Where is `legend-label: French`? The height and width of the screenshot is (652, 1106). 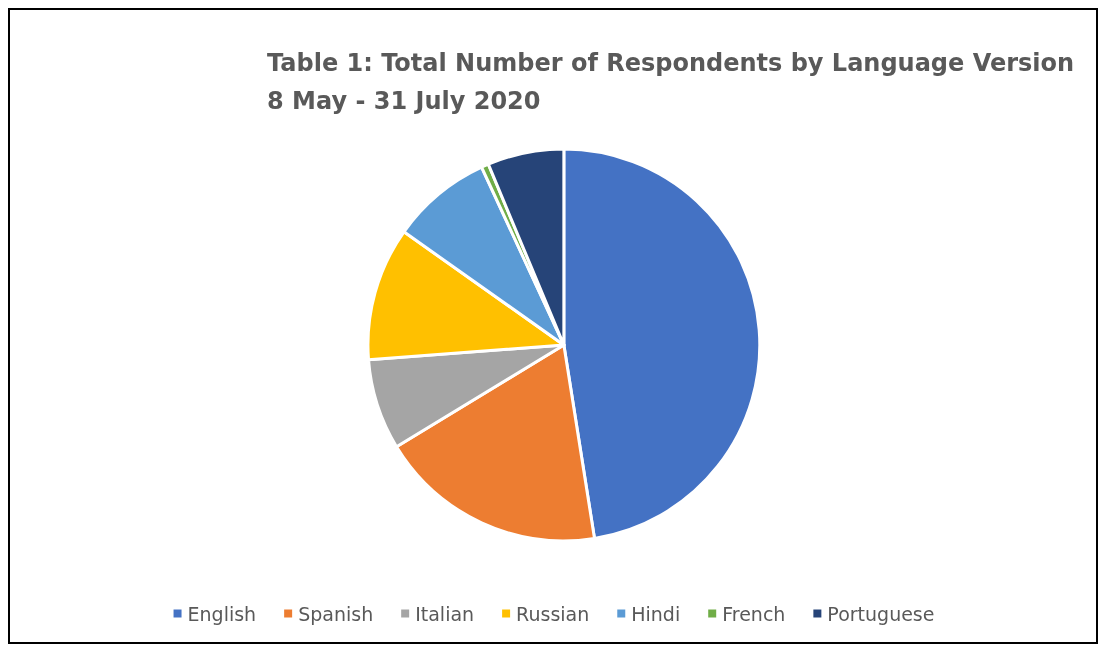
legend-label: French is located at coordinates (754, 613).